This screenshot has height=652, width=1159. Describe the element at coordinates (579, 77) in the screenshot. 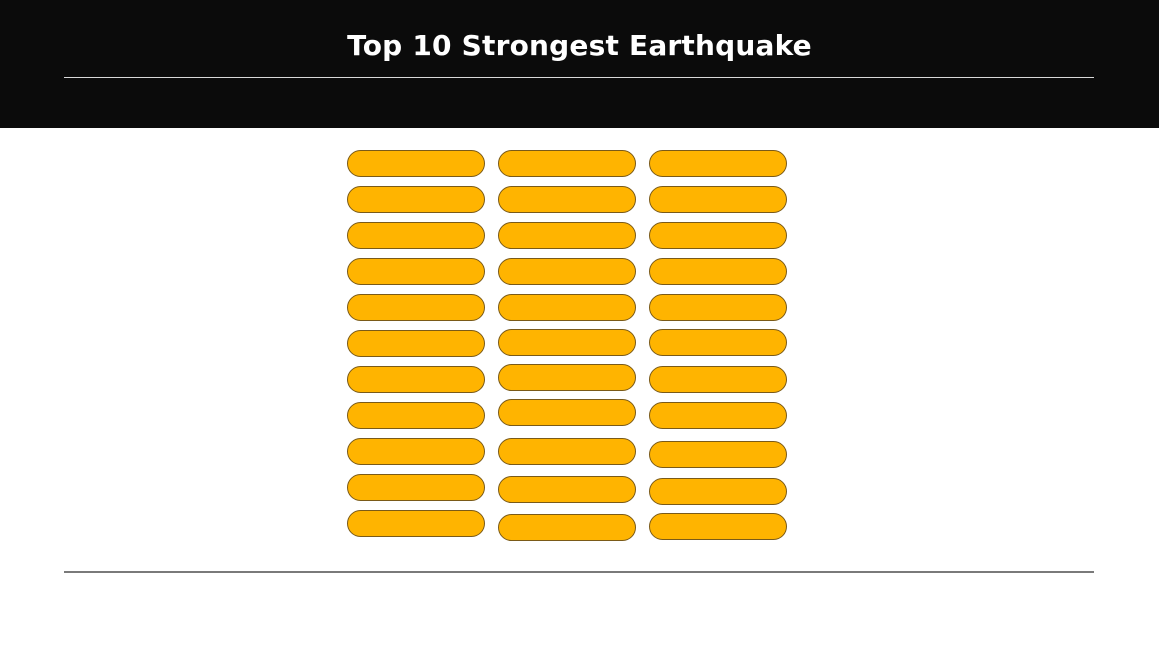

I see `header-divider` at that location.